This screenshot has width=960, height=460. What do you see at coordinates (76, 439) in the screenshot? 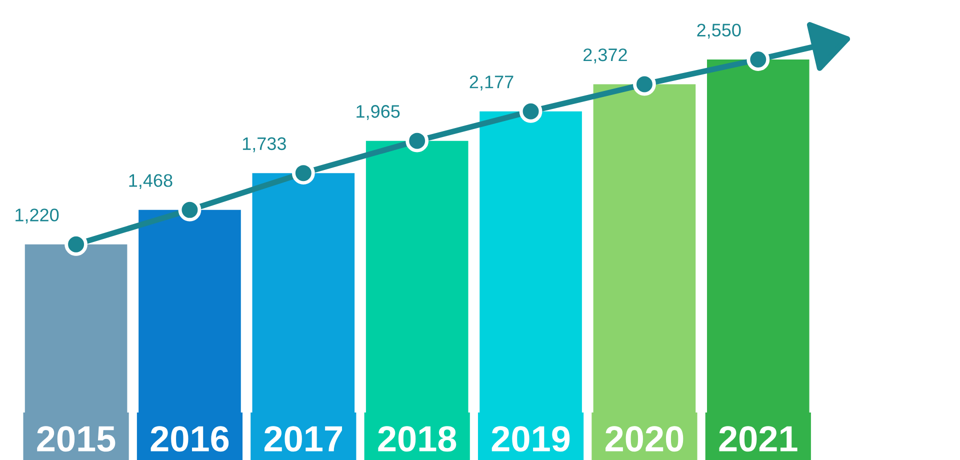
I see `x-tick-label: 2015` at bounding box center [76, 439].